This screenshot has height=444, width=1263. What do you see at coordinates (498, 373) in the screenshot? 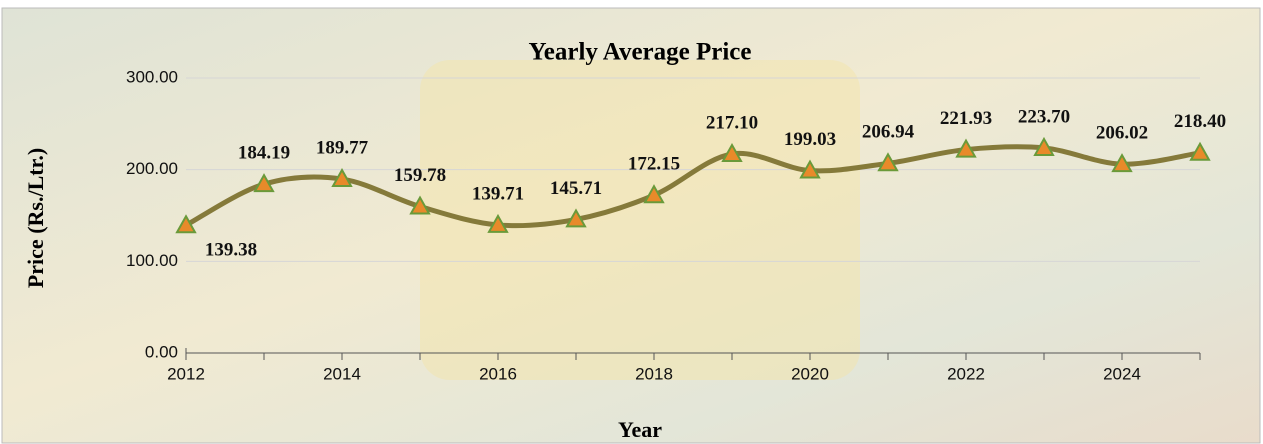
I see `x-tick-label: 2016` at bounding box center [498, 373].